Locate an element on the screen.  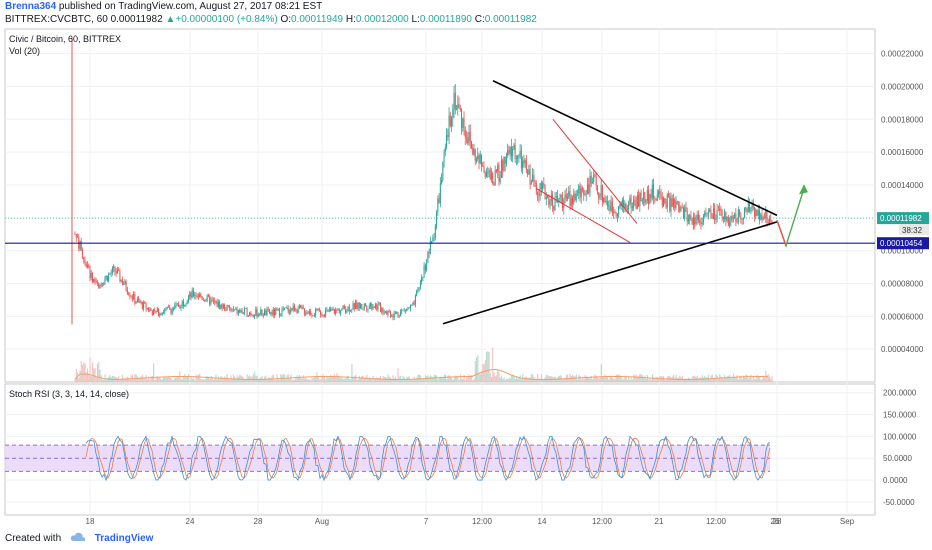
projection-arrow-head is located at coordinates (803, 189).